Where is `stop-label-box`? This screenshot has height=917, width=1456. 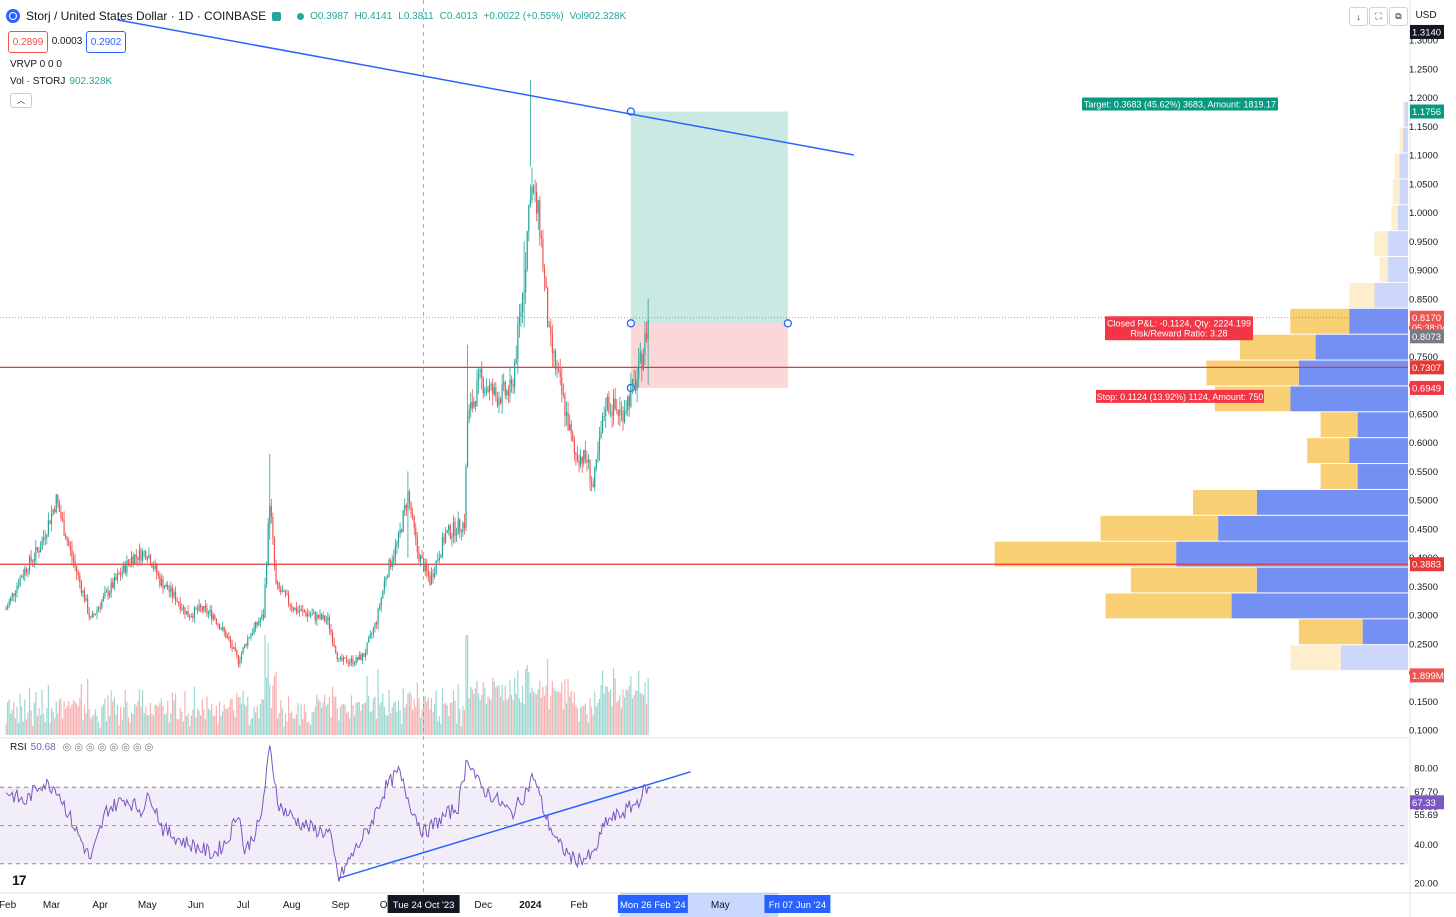
stop-label-box is located at coordinates (1180, 396).